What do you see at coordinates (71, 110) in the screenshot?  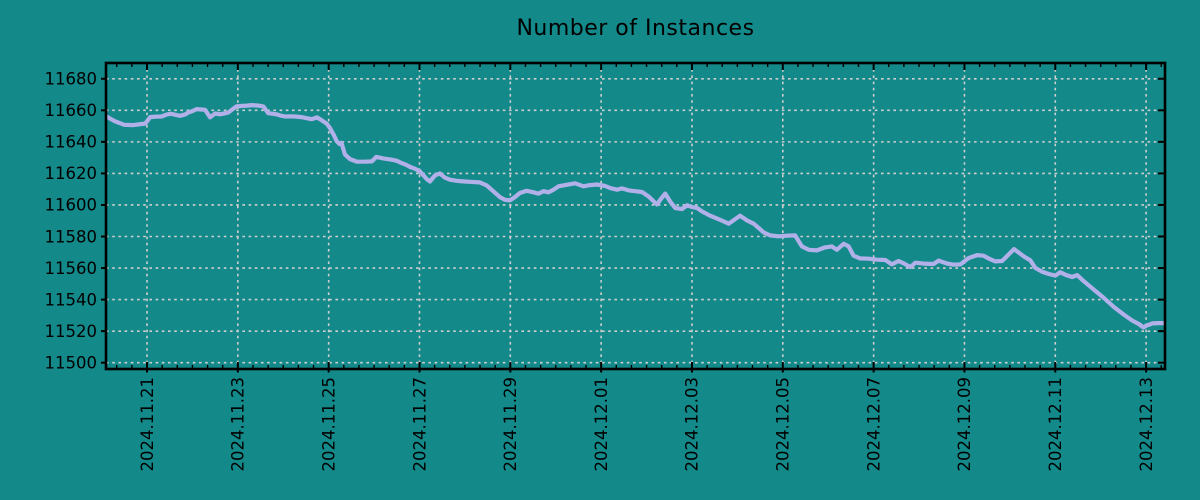 I see `y-tick-label: 11660` at bounding box center [71, 110].